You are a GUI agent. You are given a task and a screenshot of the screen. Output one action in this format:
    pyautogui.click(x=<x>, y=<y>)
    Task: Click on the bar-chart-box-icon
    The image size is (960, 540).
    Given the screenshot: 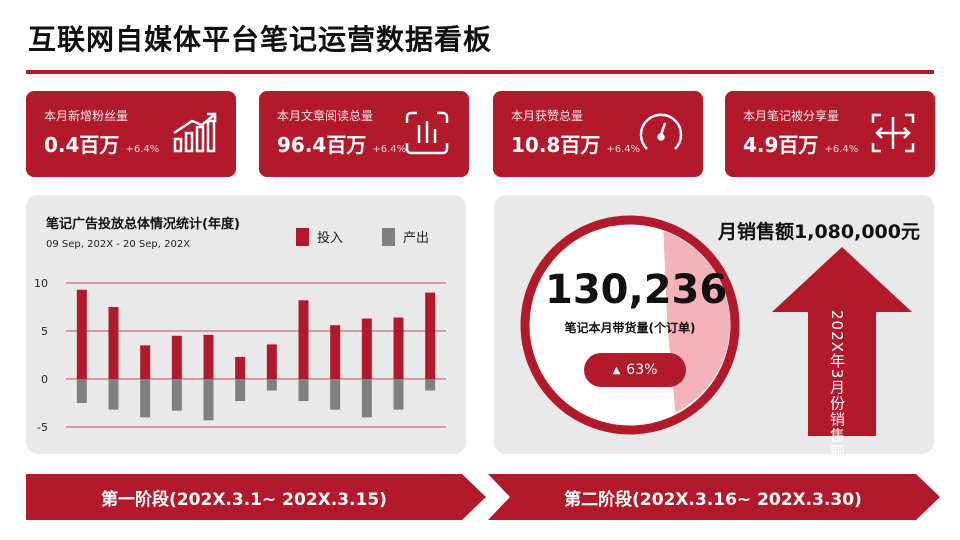 What is the action you would take?
    pyautogui.click(x=427, y=133)
    